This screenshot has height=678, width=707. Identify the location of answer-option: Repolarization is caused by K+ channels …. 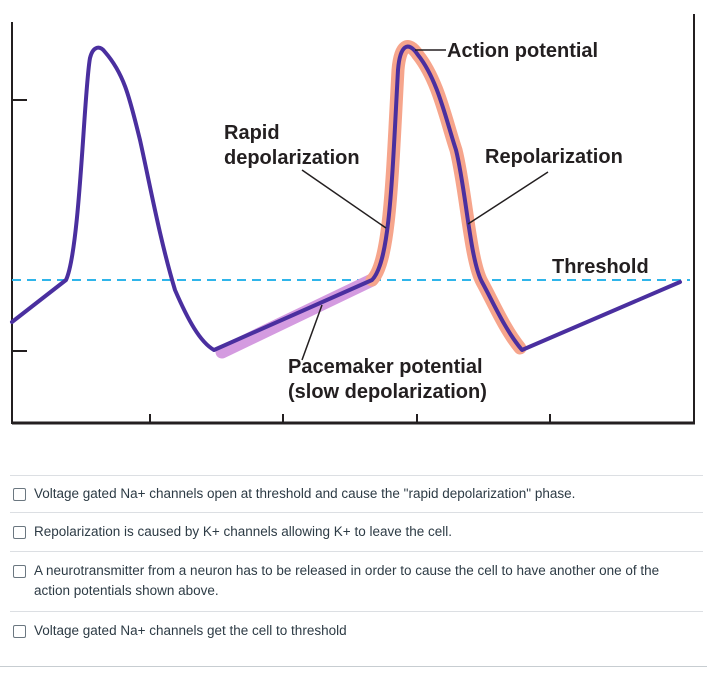
(356, 531).